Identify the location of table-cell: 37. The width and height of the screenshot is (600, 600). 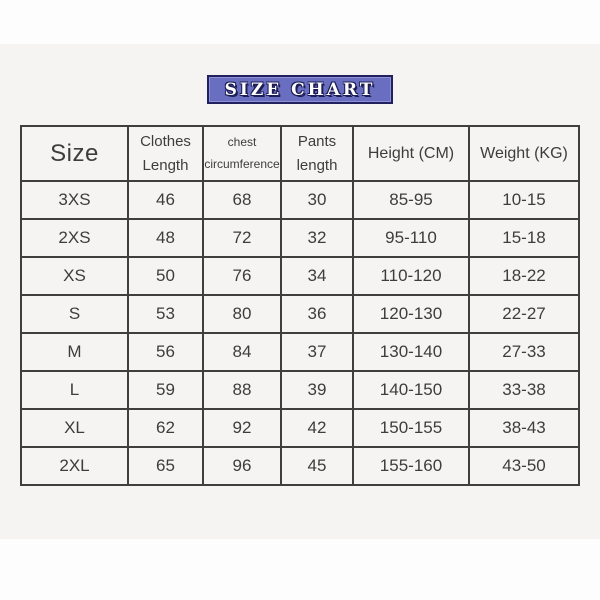
(317, 352).